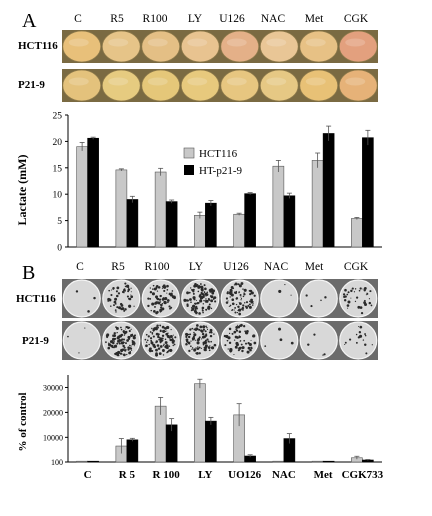 The height and width of the screenshot is (516, 432). Describe the element at coordinates (314, 19) in the screenshot. I see `condition-label-a-6: Met` at that location.